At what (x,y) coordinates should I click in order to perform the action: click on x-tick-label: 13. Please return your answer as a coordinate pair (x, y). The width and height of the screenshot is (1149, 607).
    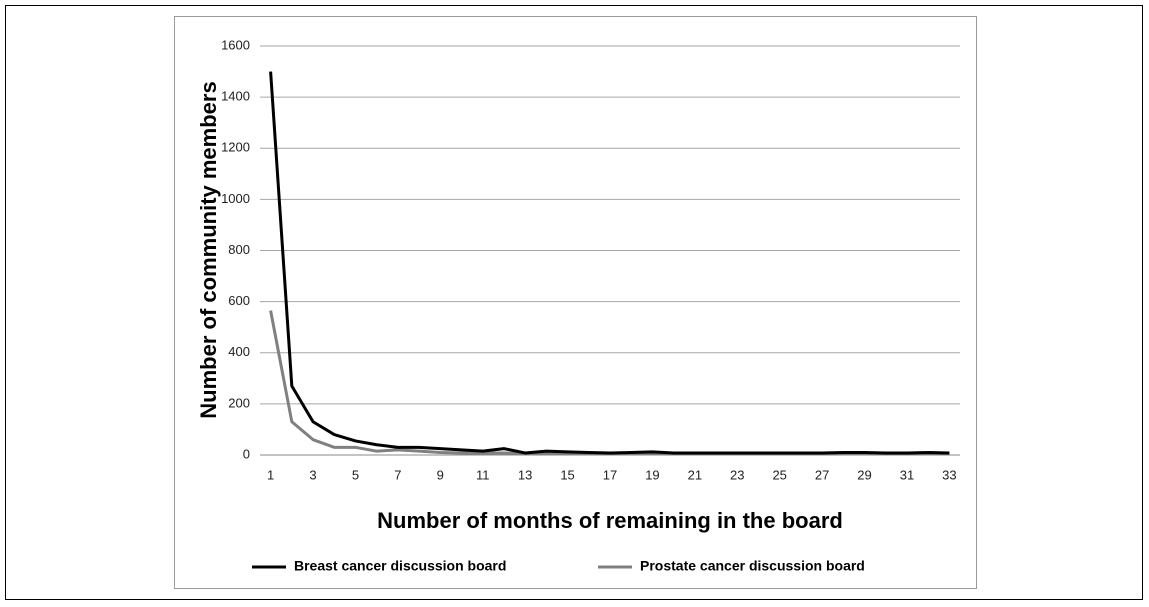
    Looking at the image, I should click on (525, 474).